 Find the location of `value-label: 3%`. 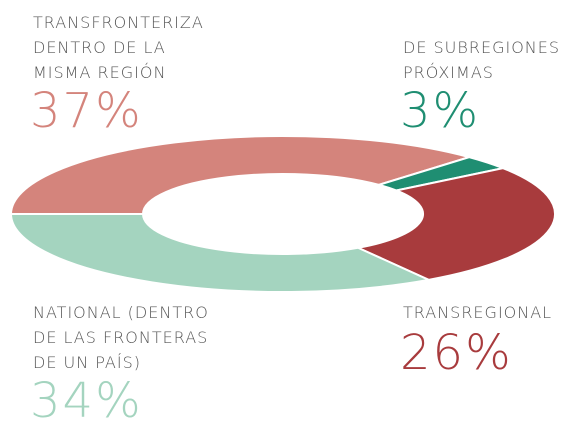

value-label: 3% is located at coordinates (440, 111).